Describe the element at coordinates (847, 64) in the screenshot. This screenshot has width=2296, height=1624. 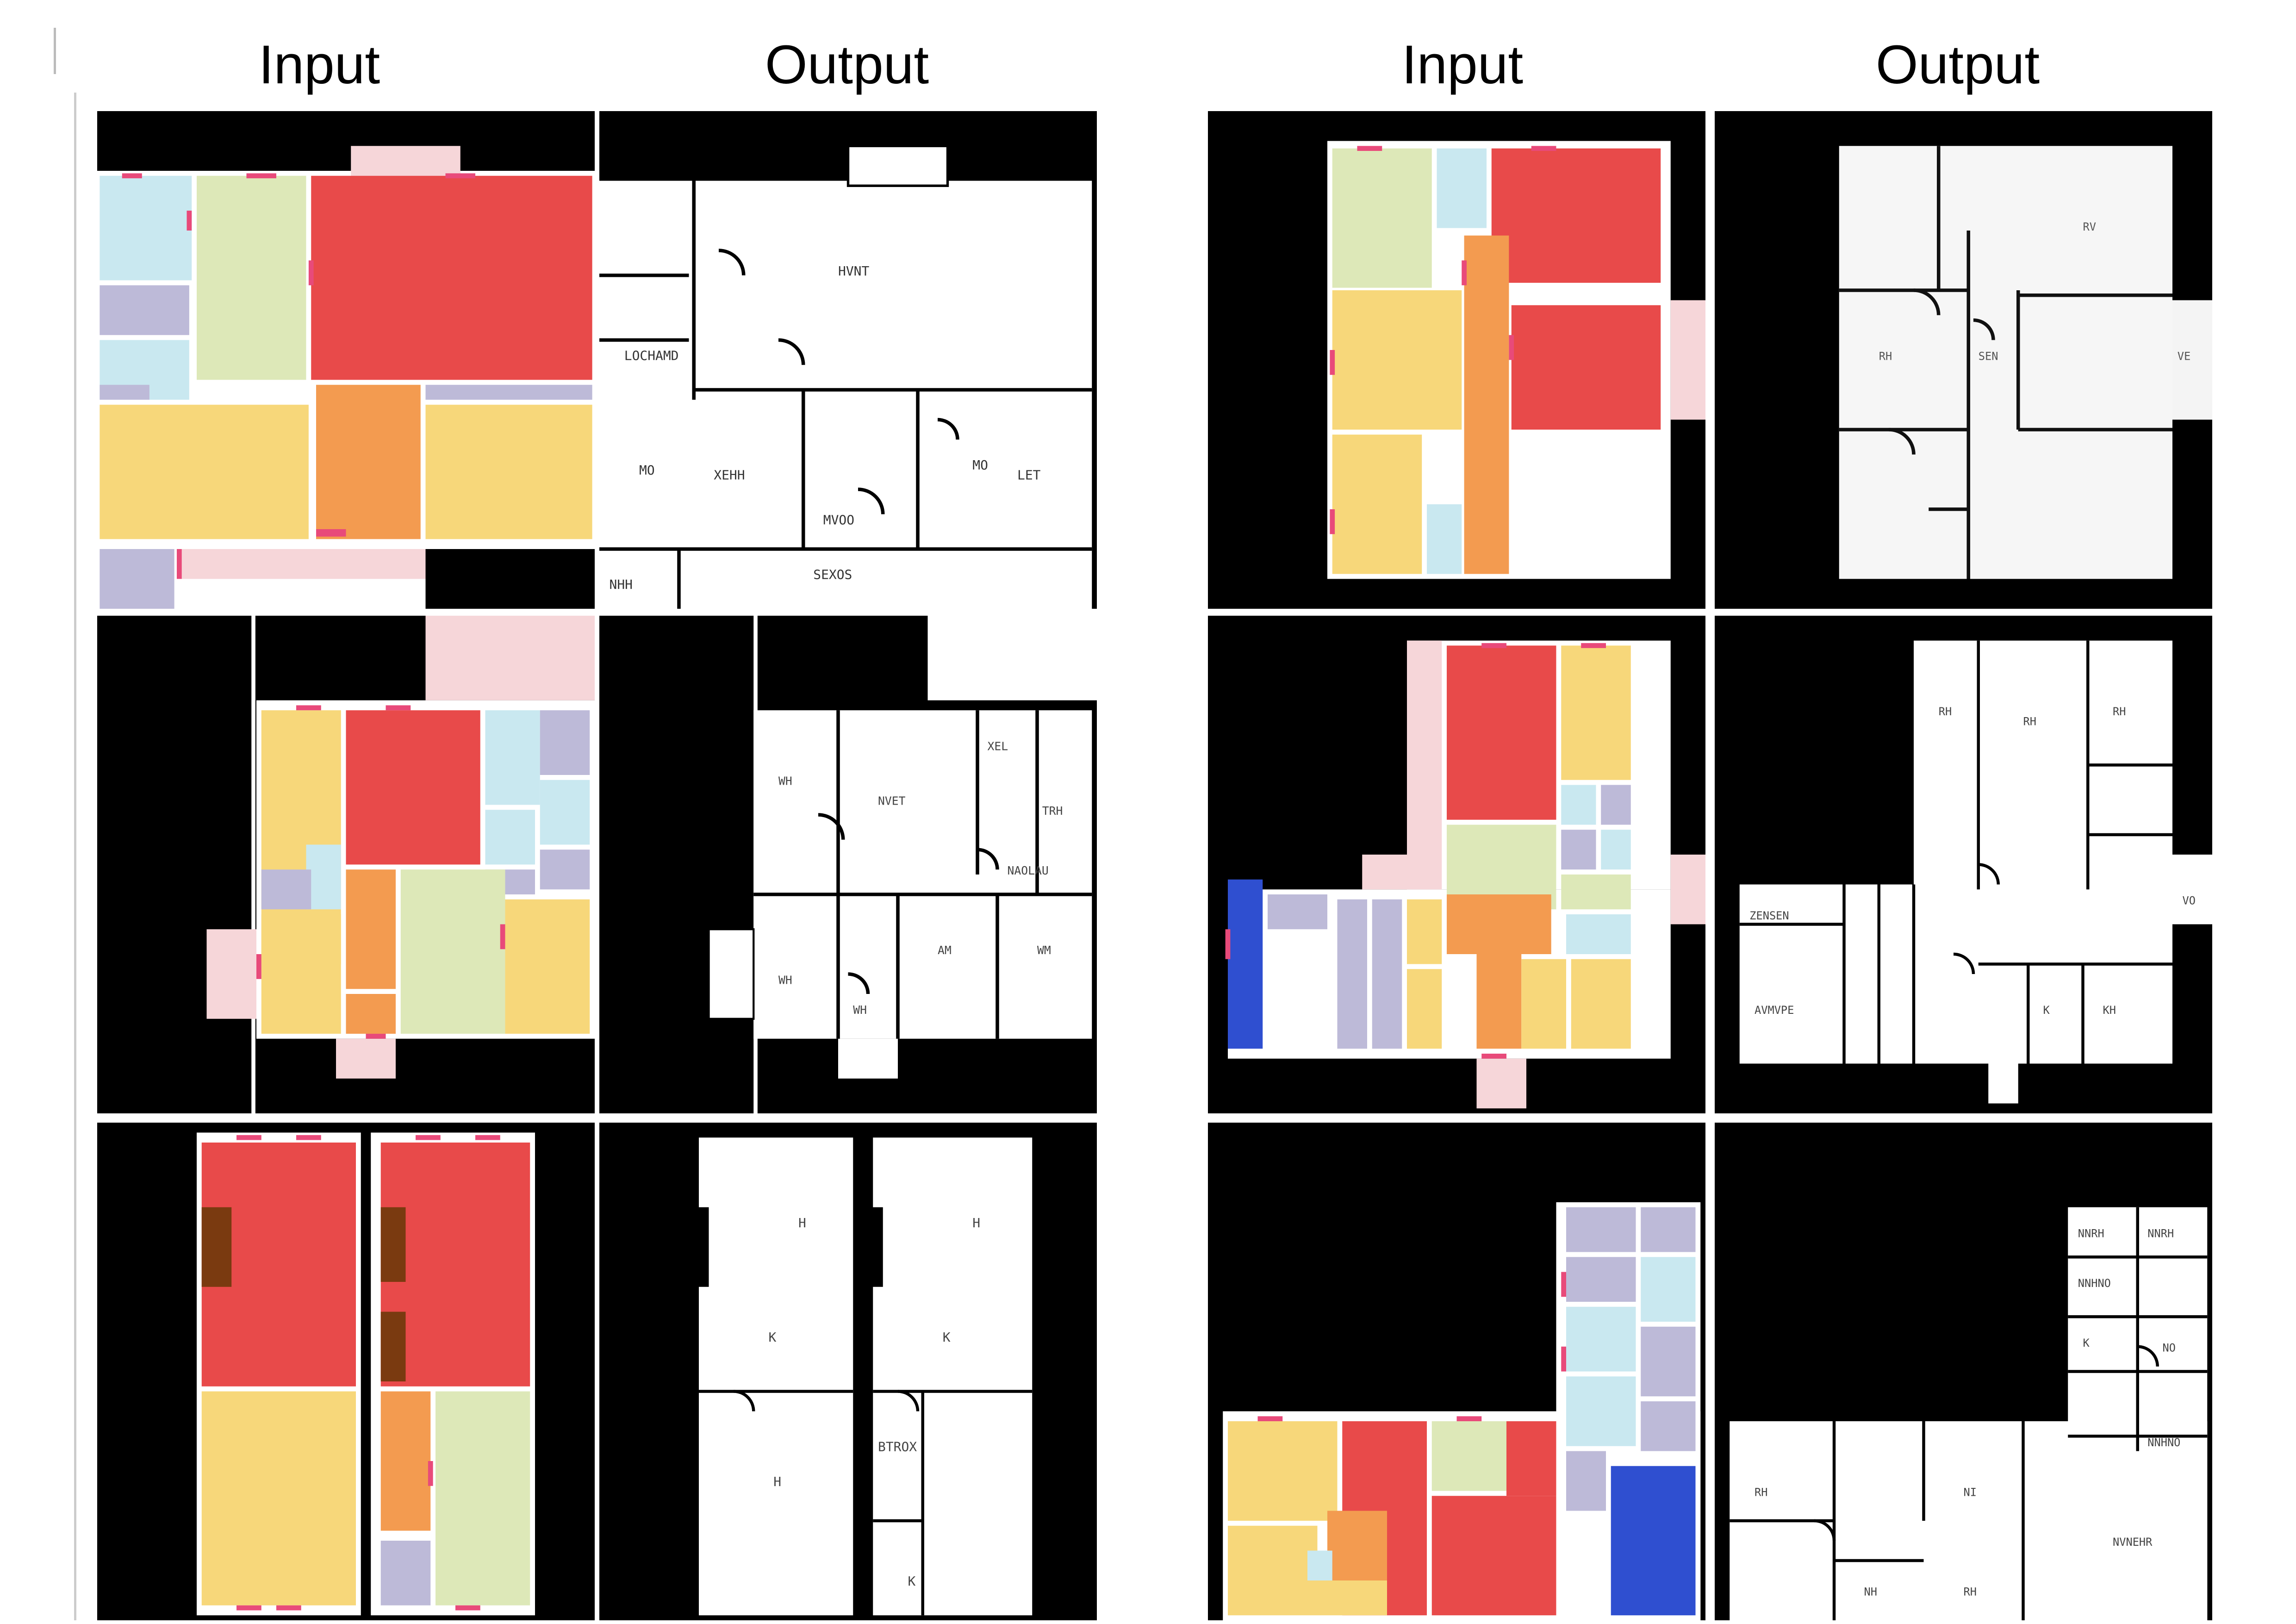
I see `header-left-output: Output` at that location.